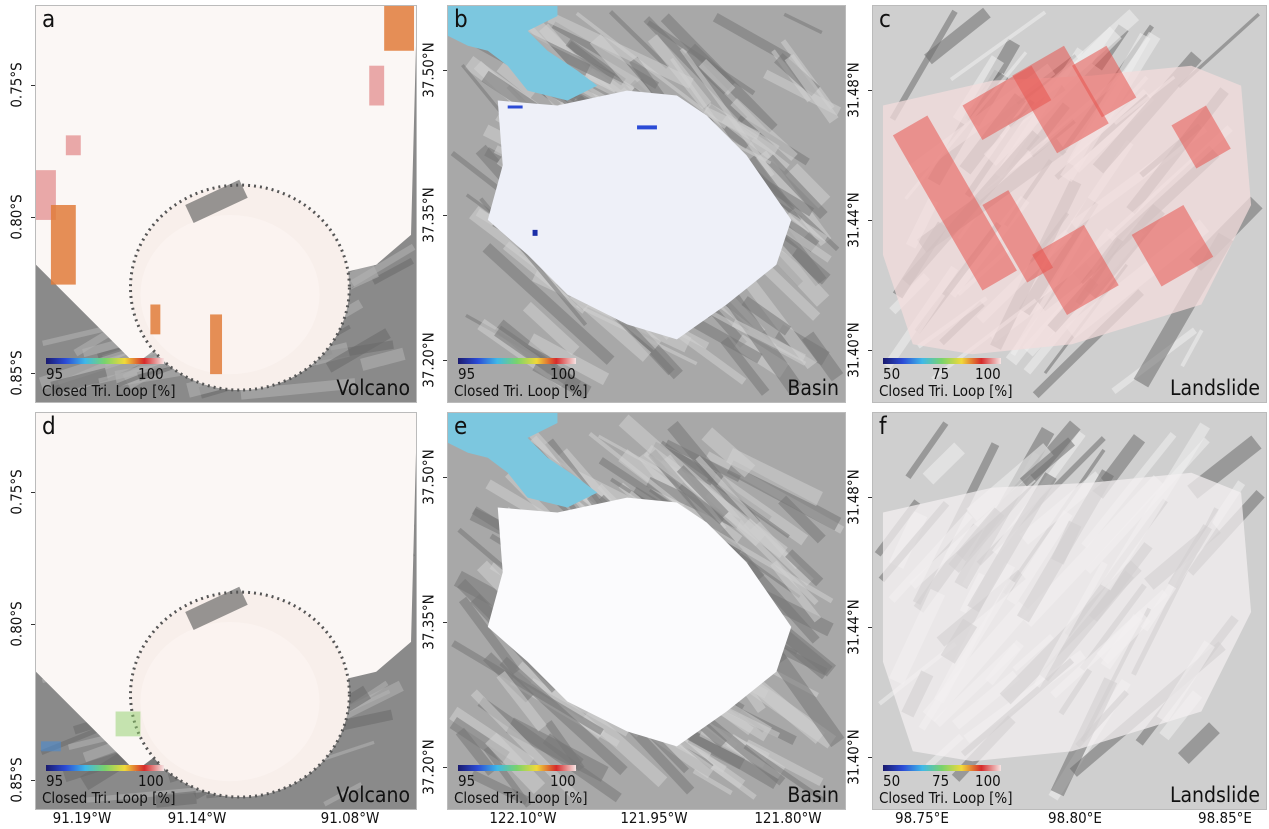 This screenshot has width=1269, height=829. I want to click on latitude-tick-label: 31.48°N, so click(853, 497).